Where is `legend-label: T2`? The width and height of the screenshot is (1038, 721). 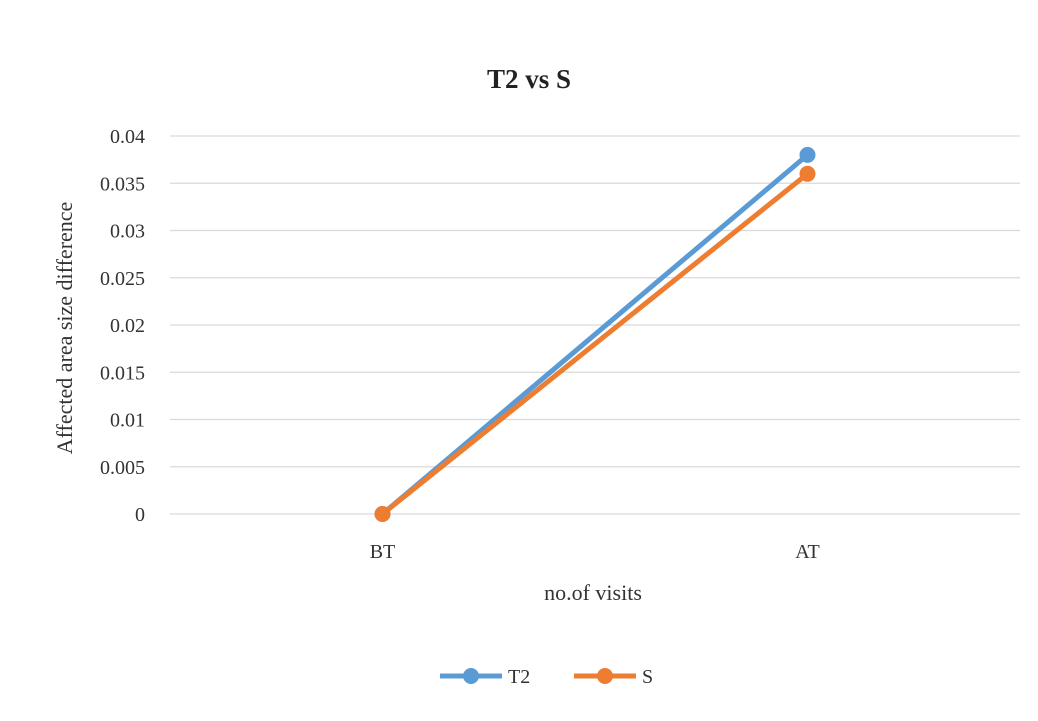
legend-label: T2 is located at coordinates (519, 677).